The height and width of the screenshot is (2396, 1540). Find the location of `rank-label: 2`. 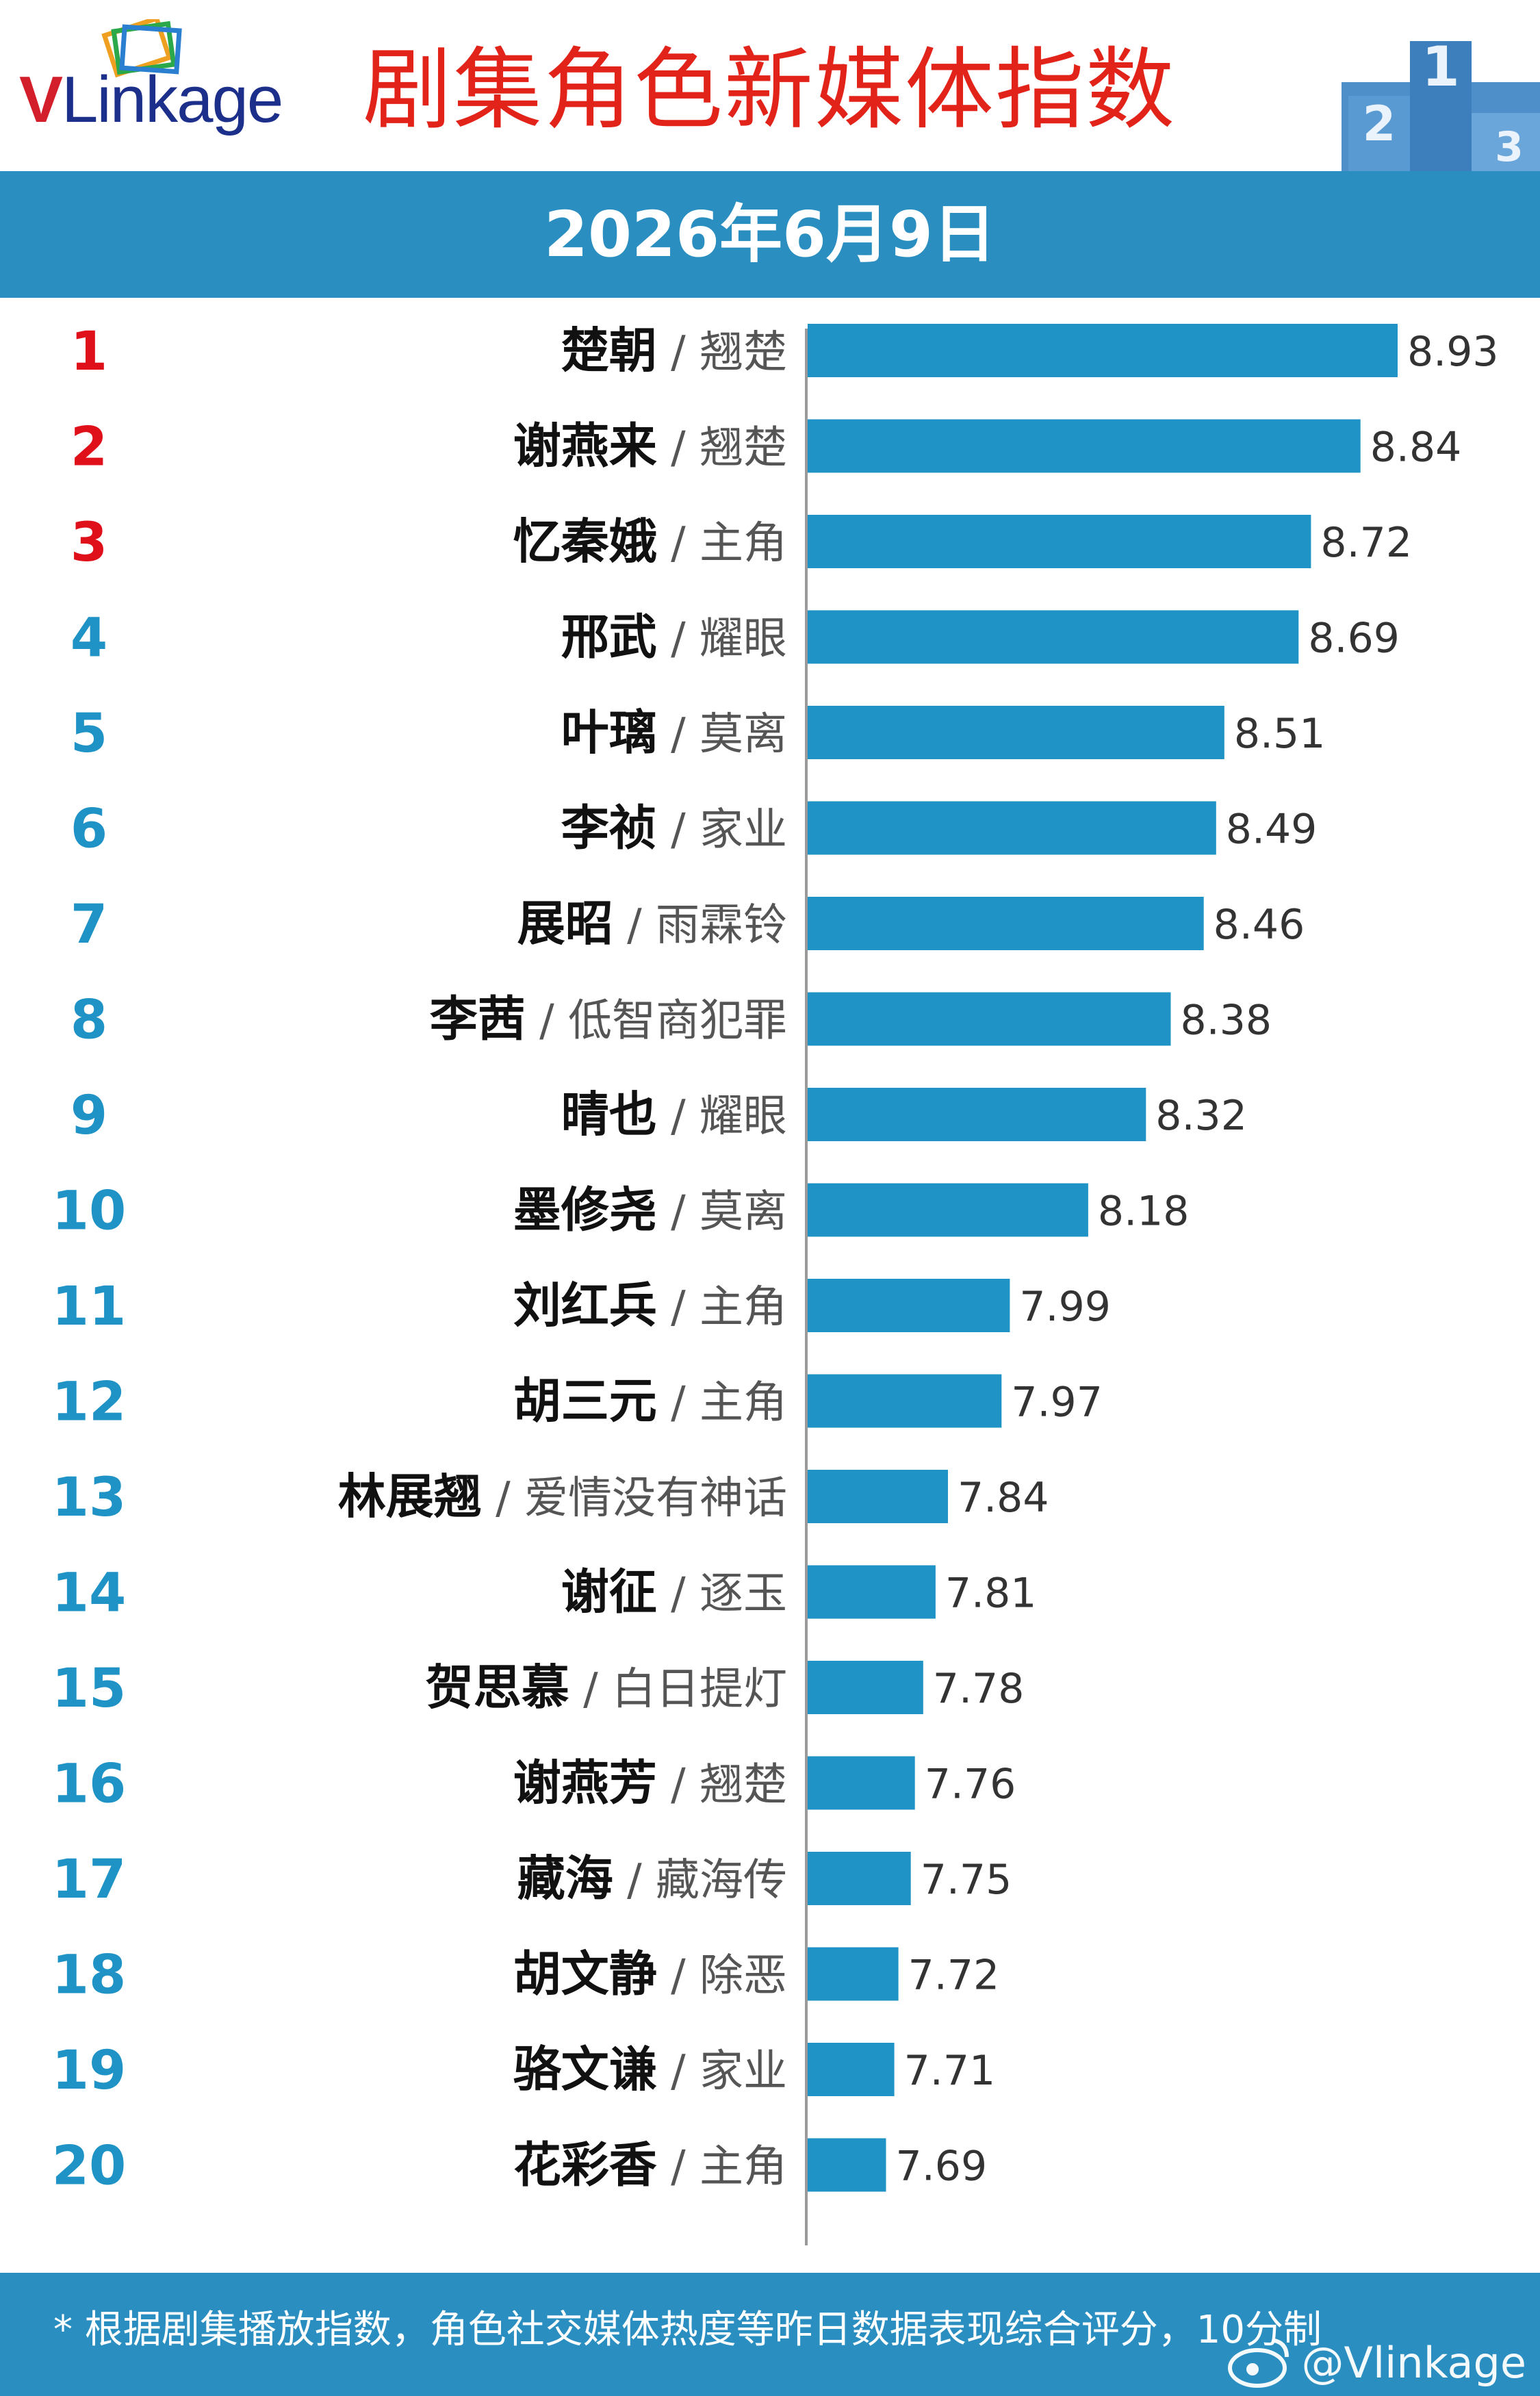

rank-label: 2 is located at coordinates (89, 448).